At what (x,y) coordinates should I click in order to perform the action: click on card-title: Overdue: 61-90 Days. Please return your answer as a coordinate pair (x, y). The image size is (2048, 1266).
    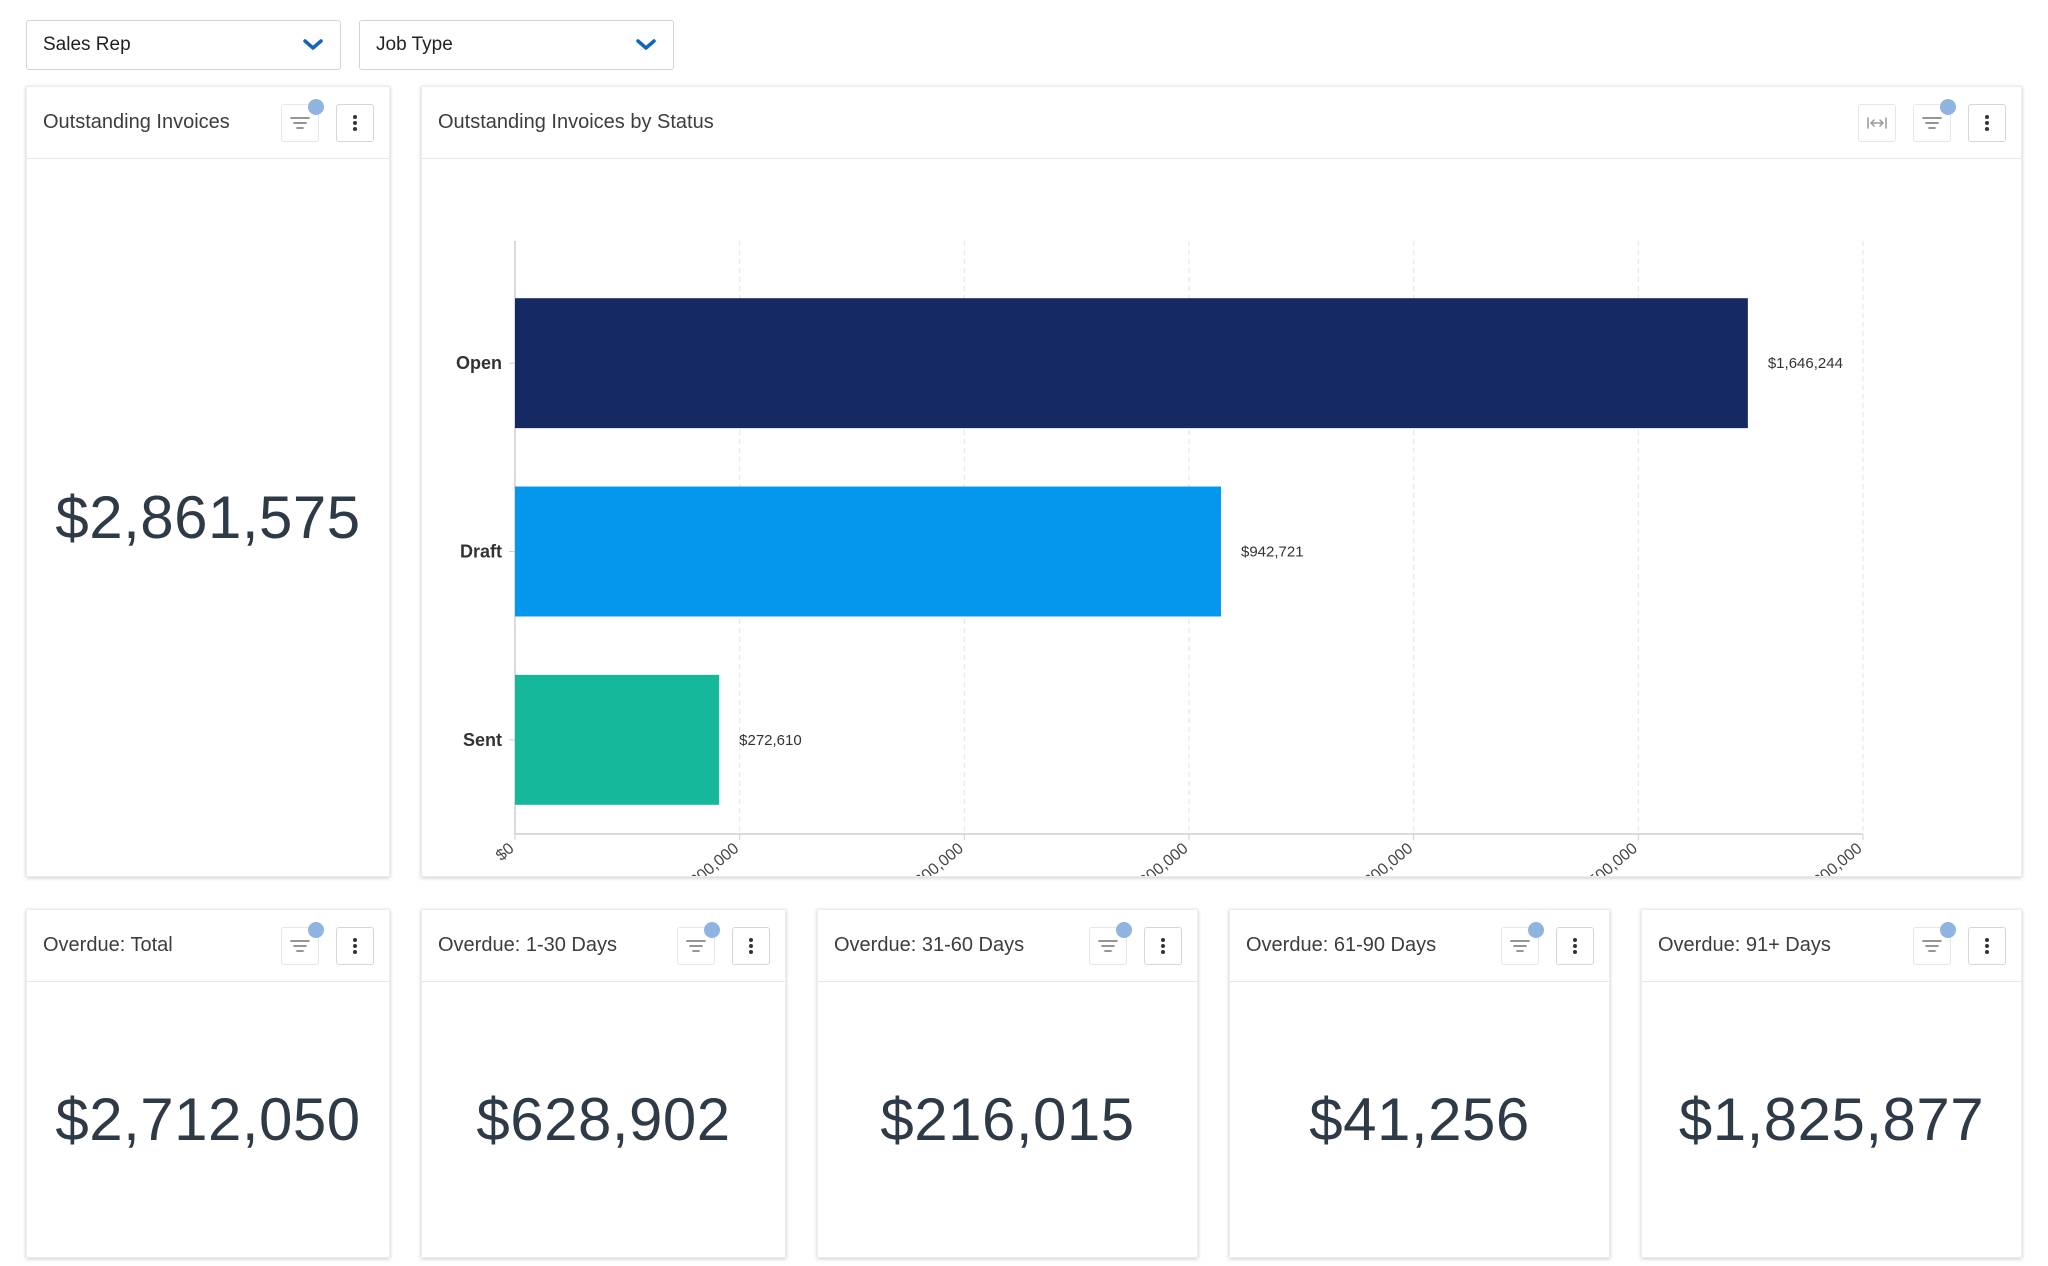
    Looking at the image, I should click on (1341, 945).